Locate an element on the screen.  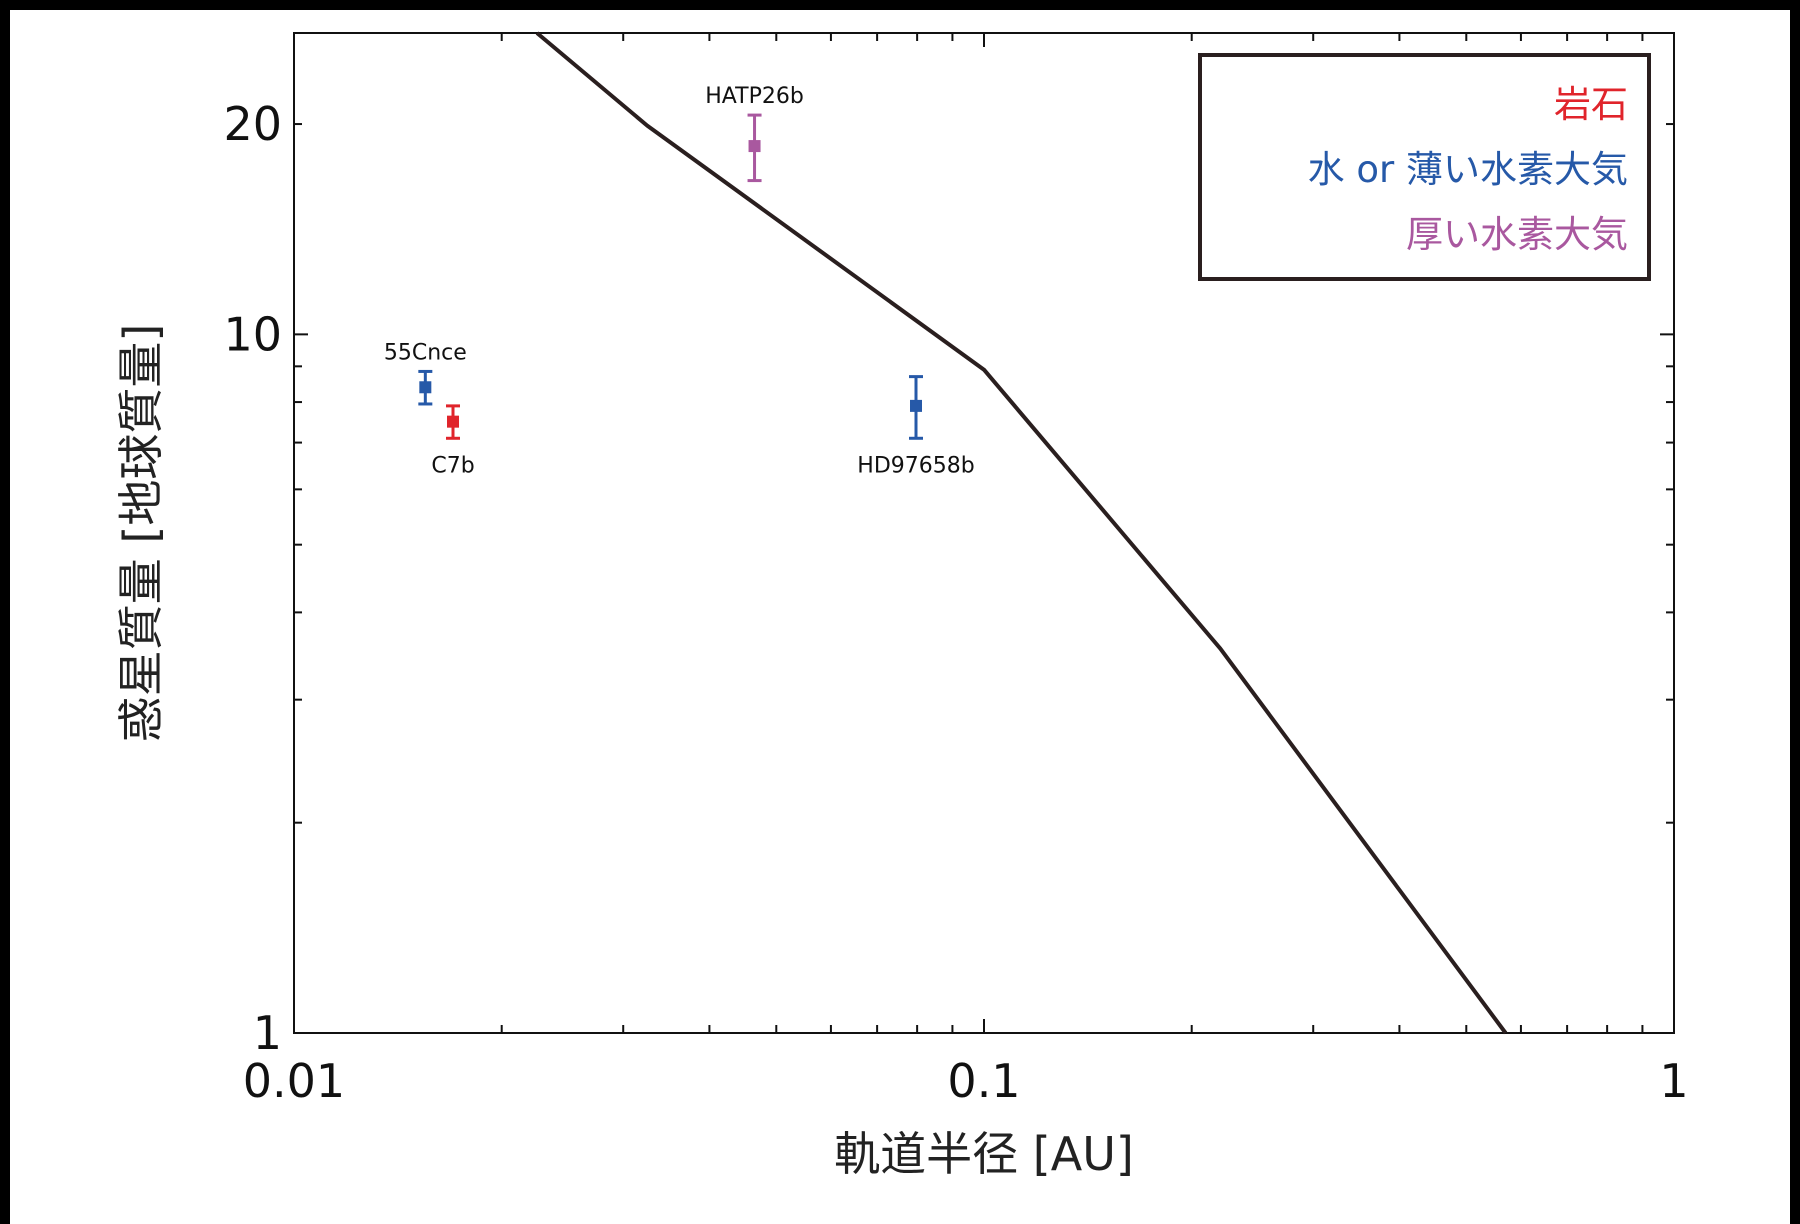
point-label: HATP26b is located at coordinates (754, 96).